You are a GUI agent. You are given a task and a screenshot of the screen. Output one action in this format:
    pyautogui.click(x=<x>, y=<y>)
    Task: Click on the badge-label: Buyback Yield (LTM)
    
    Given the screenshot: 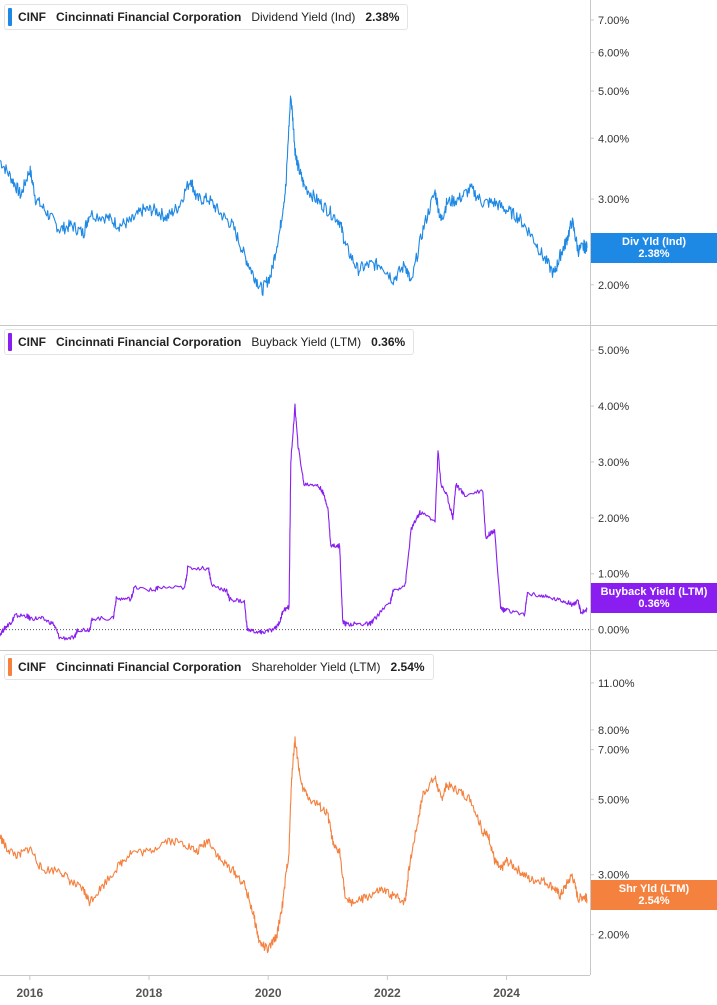 What is the action you would take?
    pyautogui.click(x=654, y=592)
    